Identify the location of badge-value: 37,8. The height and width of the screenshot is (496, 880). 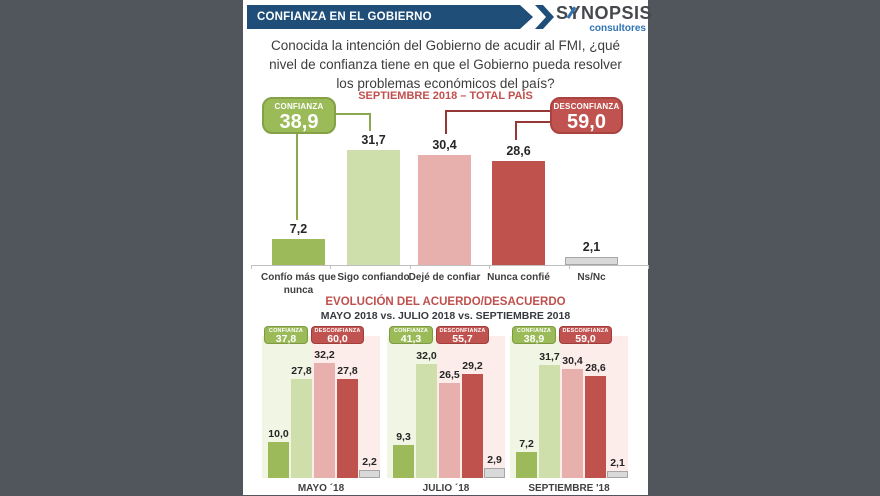
(286, 339).